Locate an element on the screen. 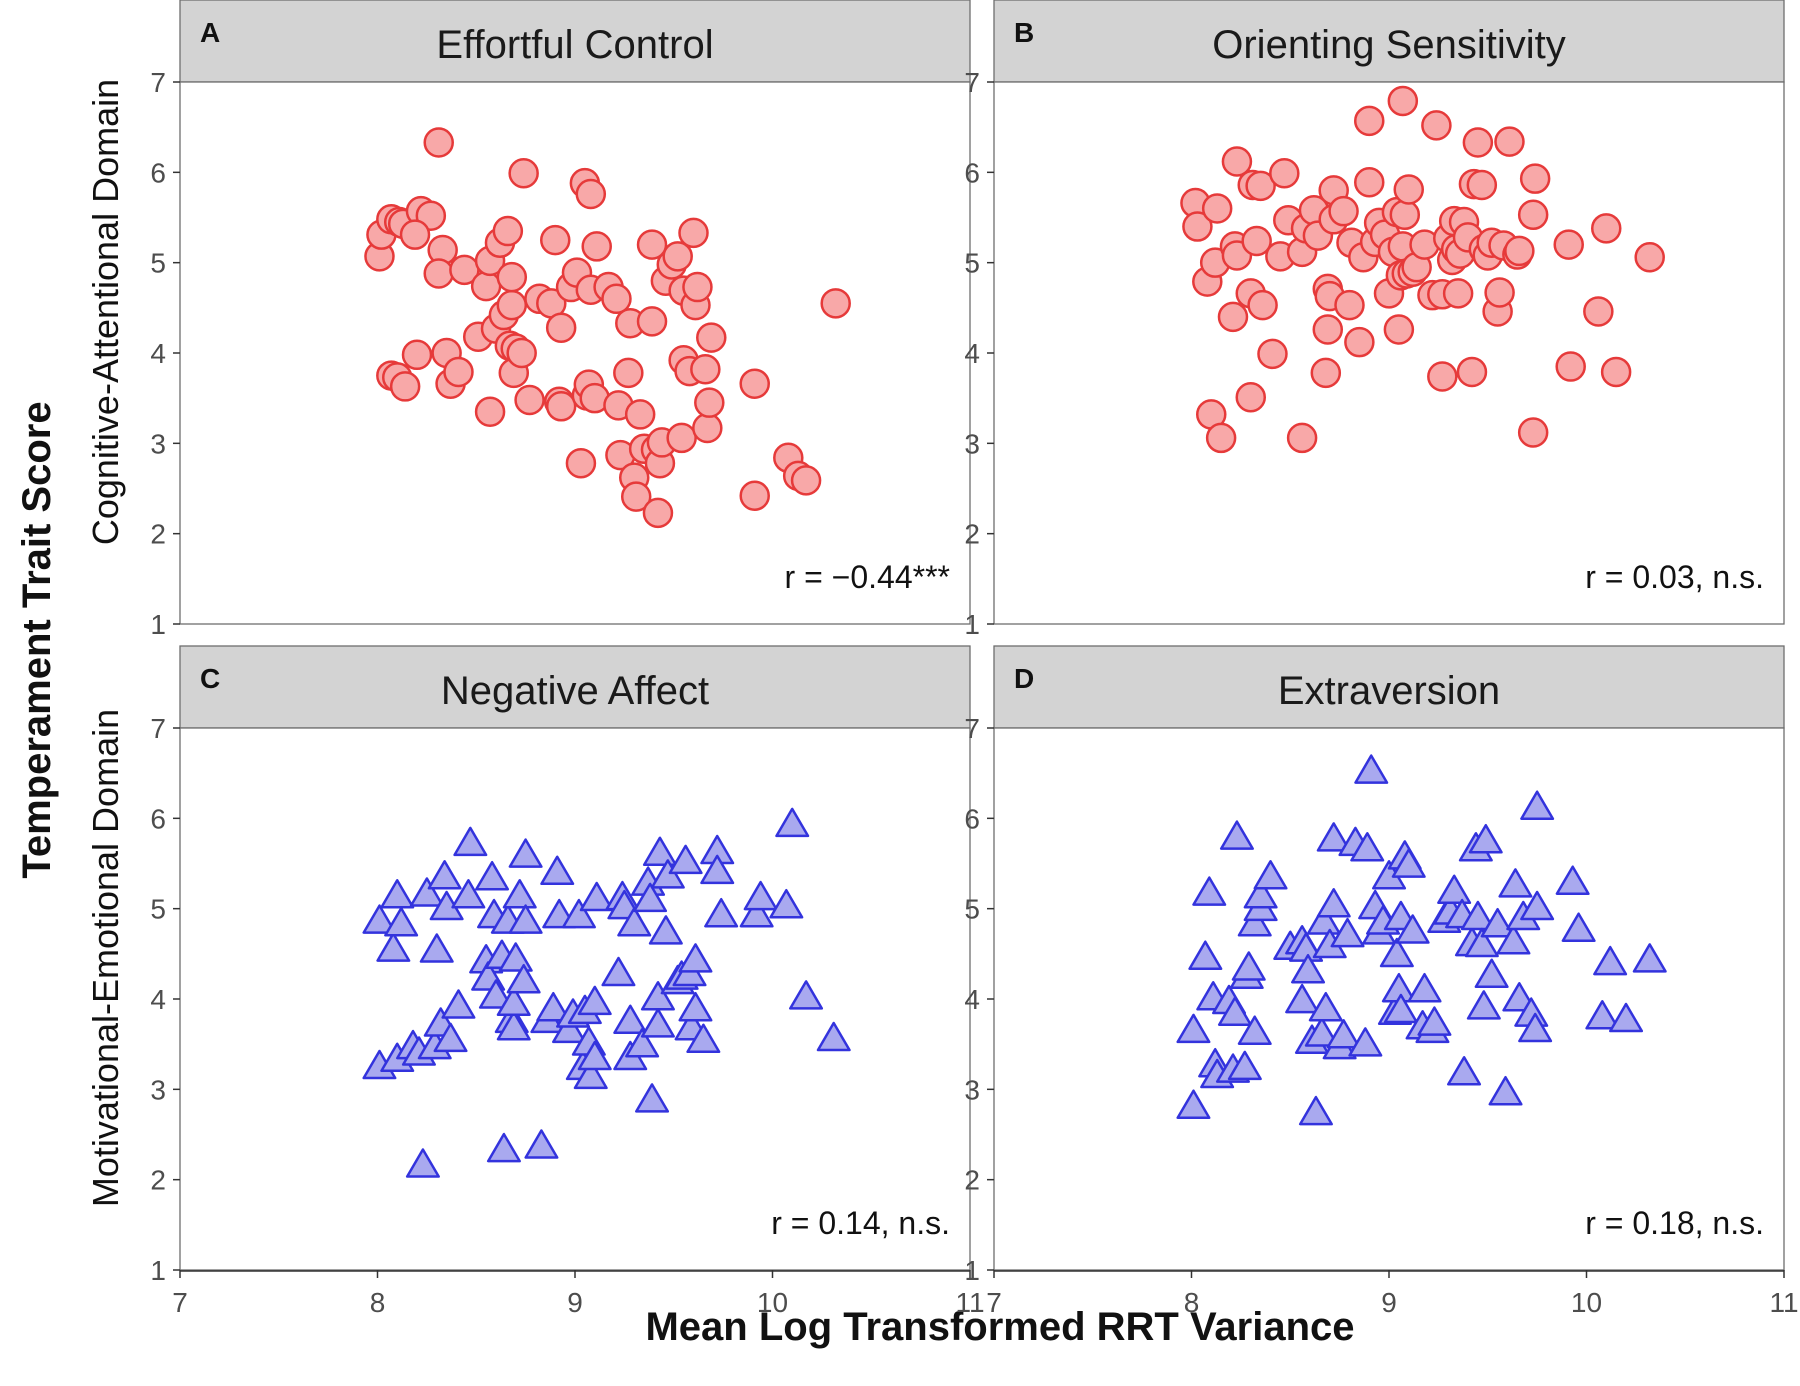  panel-a-letter: A is located at coordinates (210, 32).